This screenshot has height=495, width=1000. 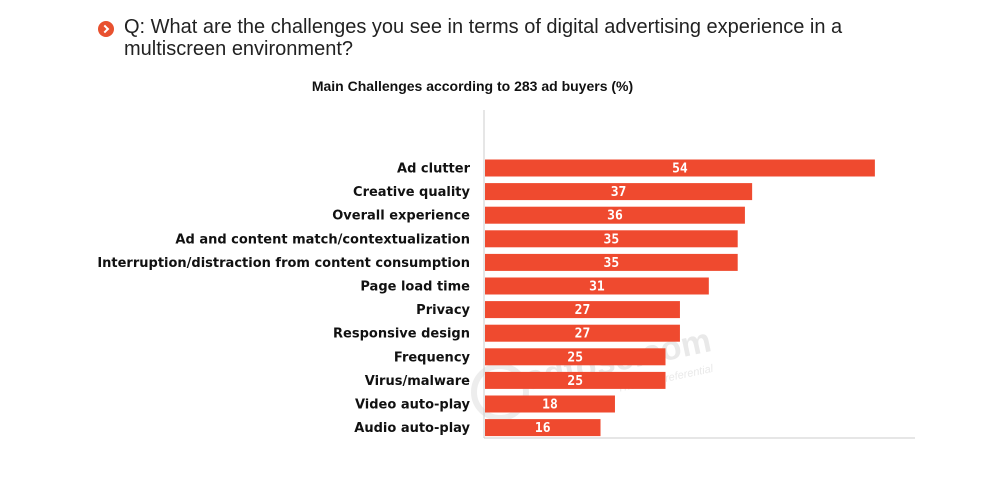 I want to click on category-label: Virus/malware, so click(x=417, y=381).